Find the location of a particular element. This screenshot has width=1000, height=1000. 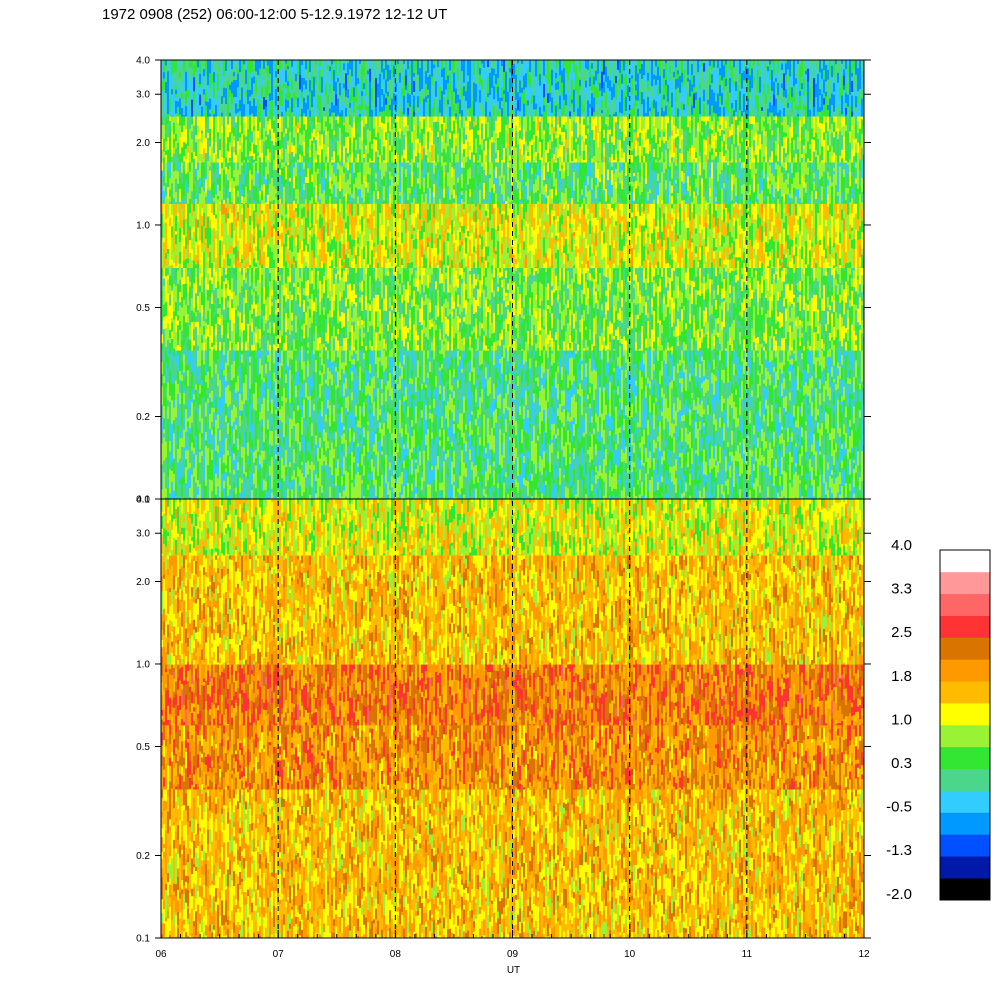

xtick-label: 08 is located at coordinates (396, 954).